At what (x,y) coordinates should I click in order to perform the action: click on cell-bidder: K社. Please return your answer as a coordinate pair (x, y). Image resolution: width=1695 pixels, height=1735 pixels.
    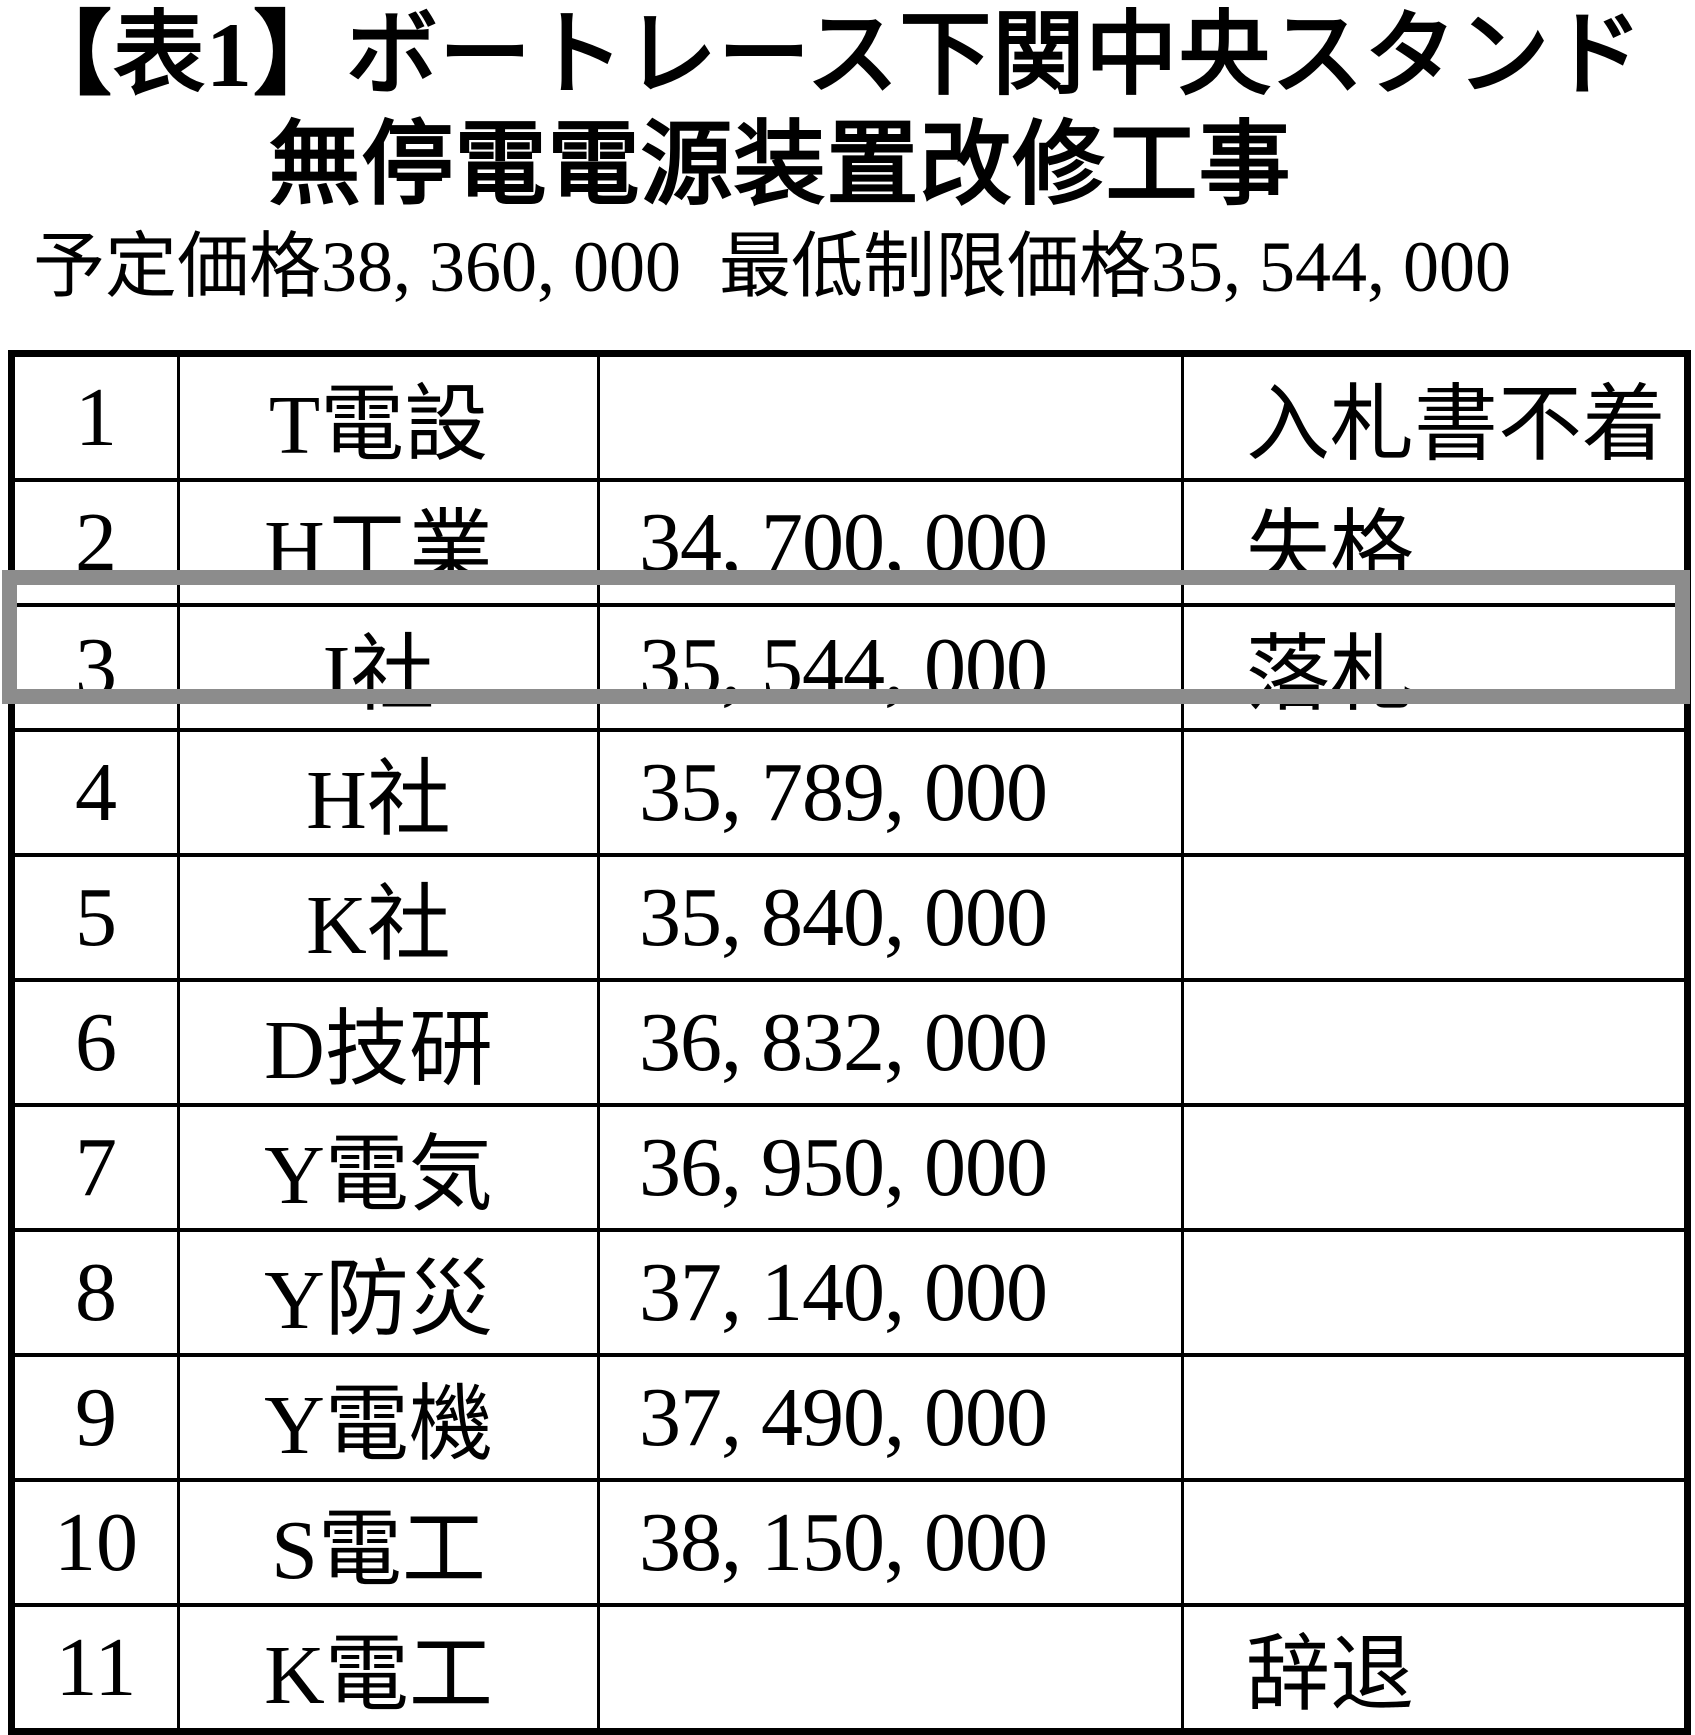
    Looking at the image, I should click on (388, 917).